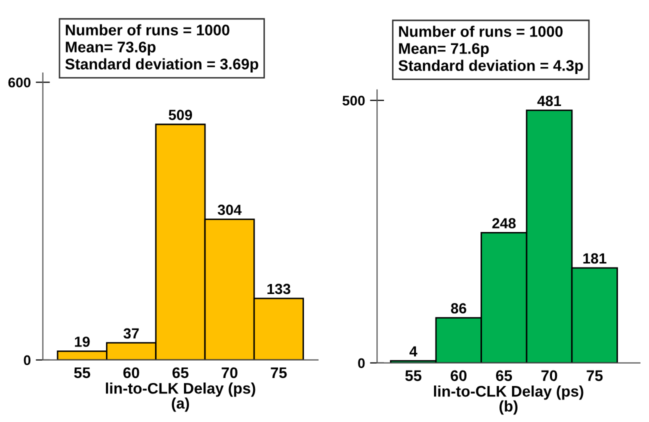 This screenshot has height=422, width=649. Describe the element at coordinates (230, 210) in the screenshot. I see `data-label: 304` at that location.